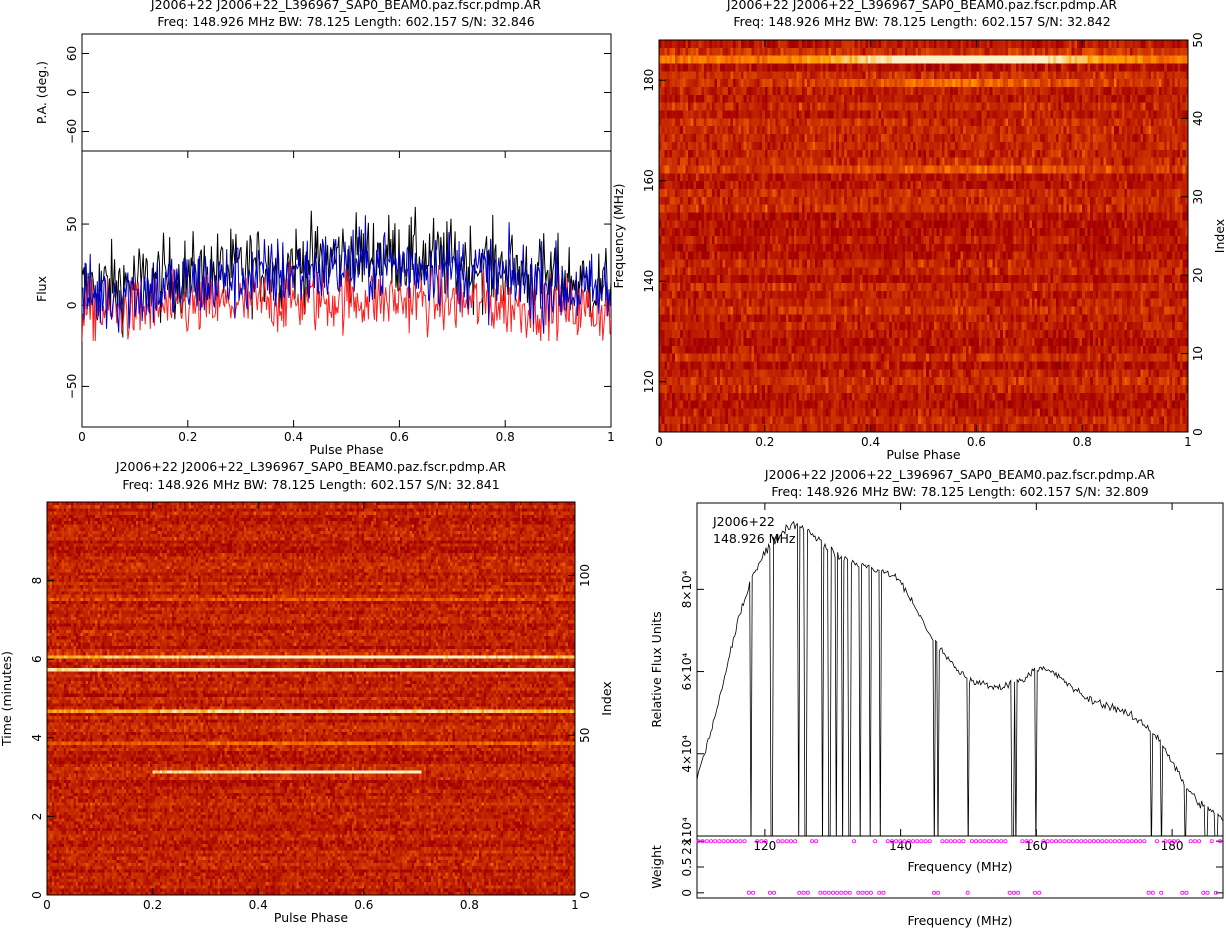 The width and height of the screenshot is (1226, 935). What do you see at coordinates (72, 131) in the screenshot?
I see `pa-ytick-label: −60` at bounding box center [72, 131].